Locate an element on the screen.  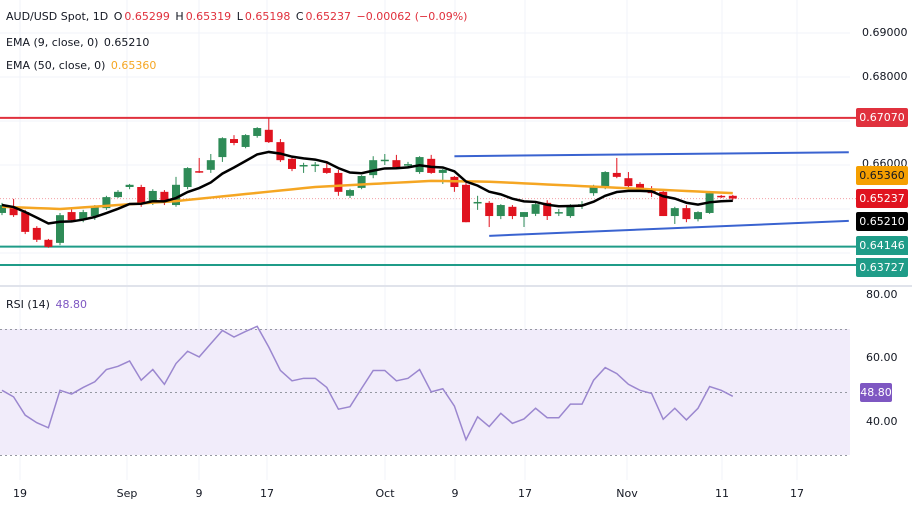
x-tick: Nov is located at coordinates (627, 493).